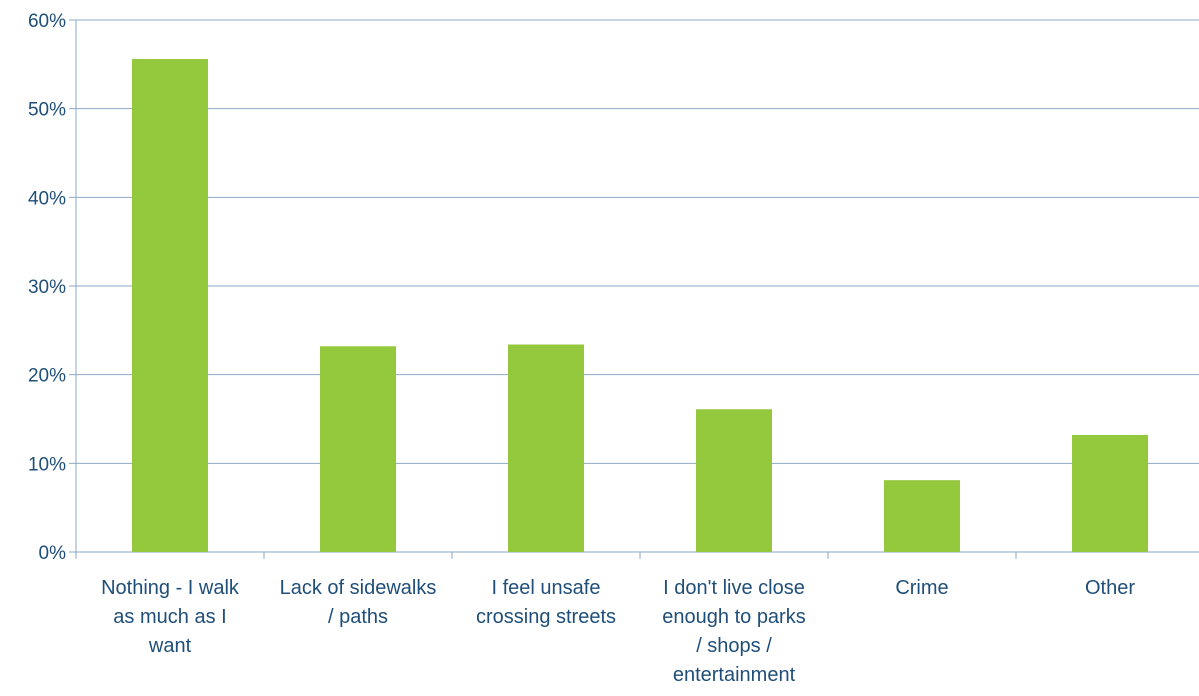  What do you see at coordinates (47, 198) in the screenshot?
I see `y-tick-label: 40%` at bounding box center [47, 198].